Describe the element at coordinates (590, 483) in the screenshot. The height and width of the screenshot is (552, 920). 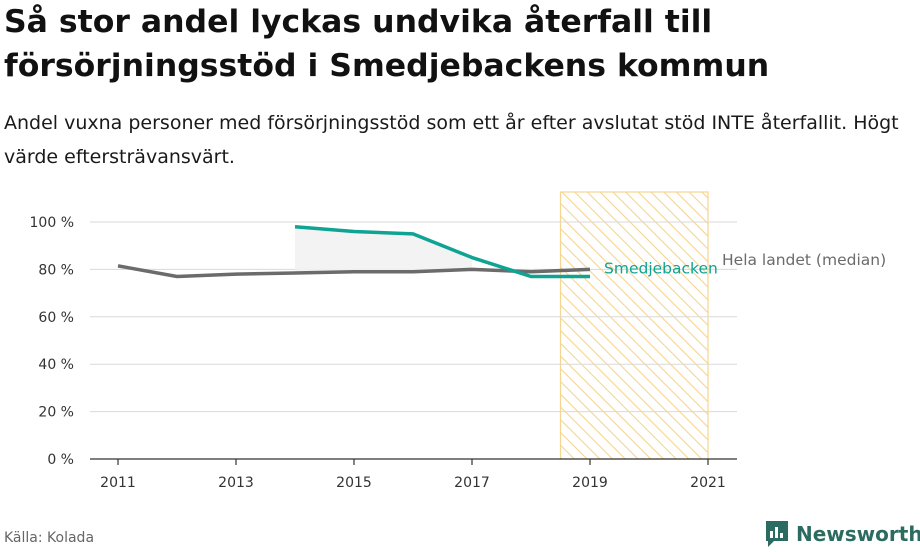
I see `x-tick-label: 2019` at that location.